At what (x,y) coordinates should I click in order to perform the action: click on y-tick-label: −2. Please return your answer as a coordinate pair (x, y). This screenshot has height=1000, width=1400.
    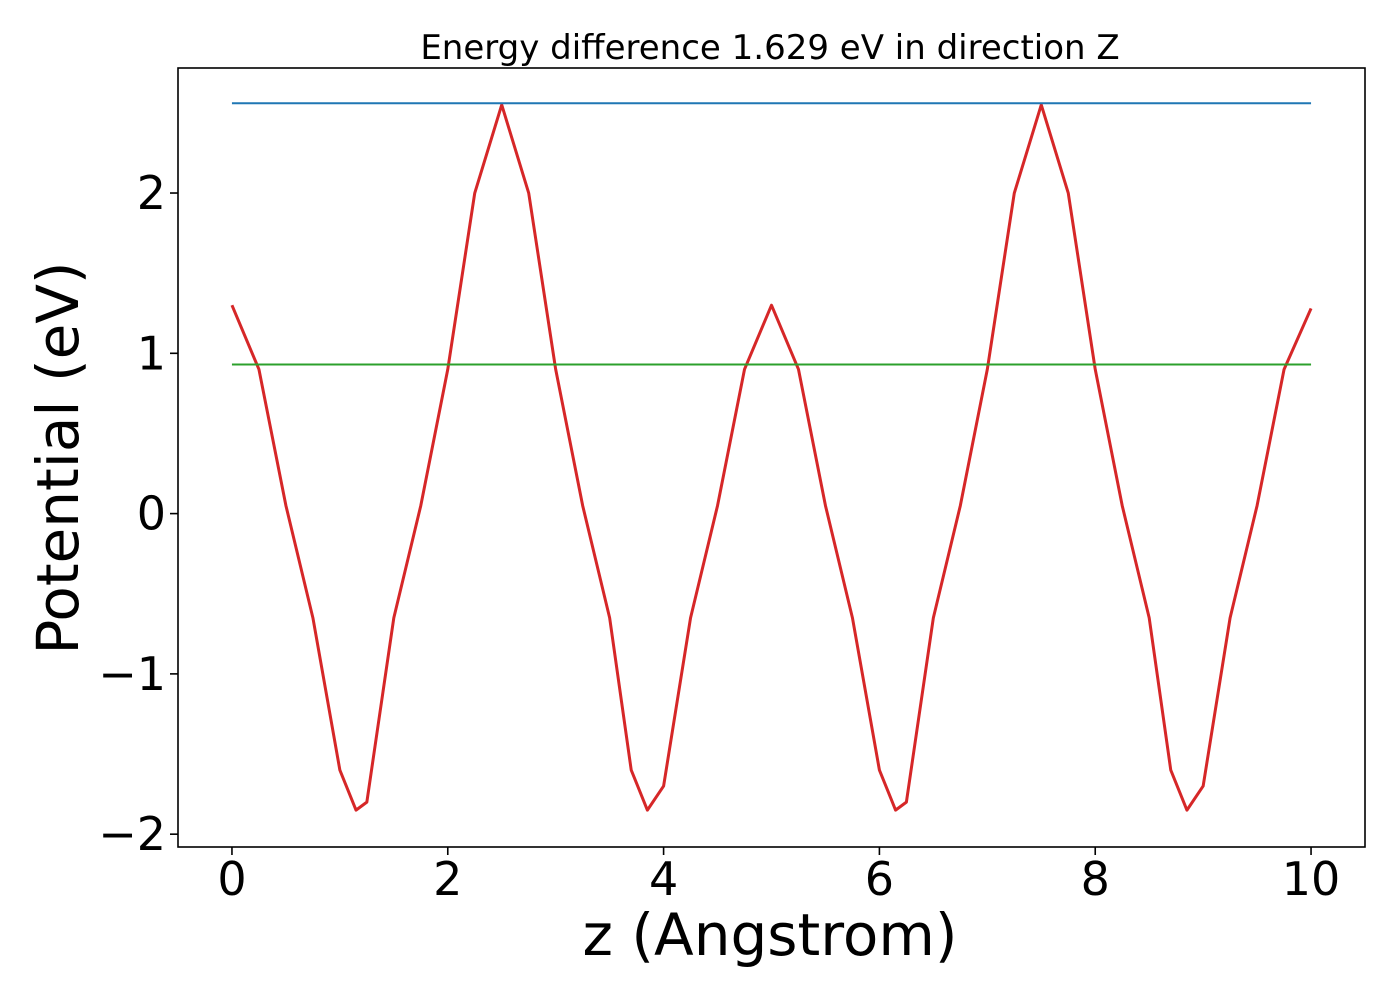
    Looking at the image, I should click on (132, 834).